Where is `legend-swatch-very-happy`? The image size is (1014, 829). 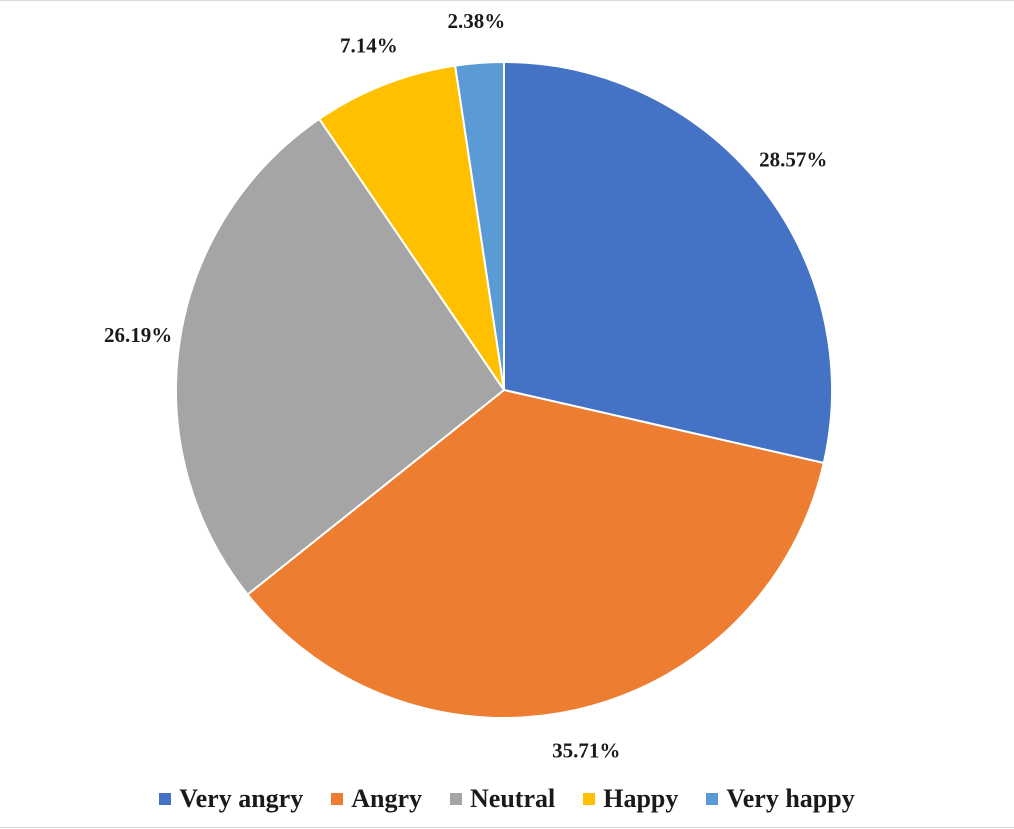 legend-swatch-very-happy is located at coordinates (712, 799).